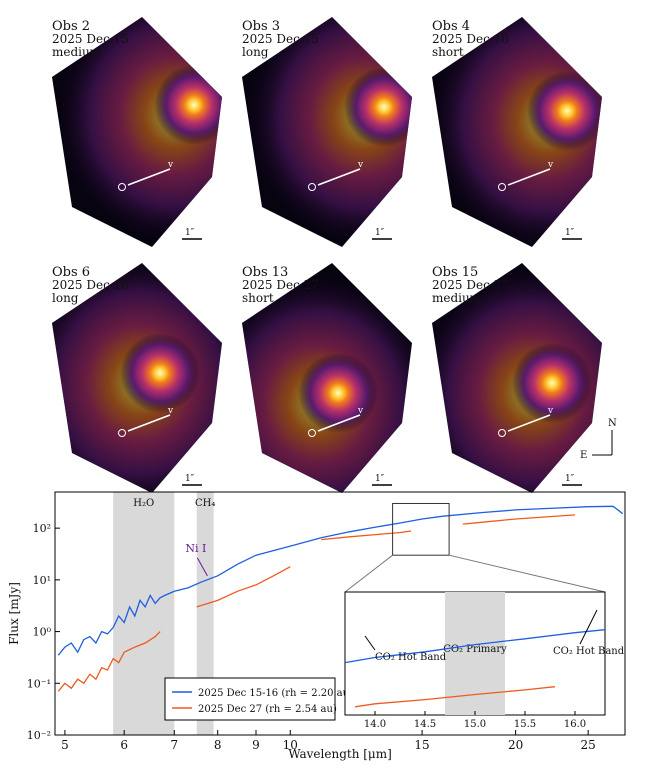  What do you see at coordinates (421, 745) in the screenshot?
I see `x-tick-label: 15` at bounding box center [421, 745].